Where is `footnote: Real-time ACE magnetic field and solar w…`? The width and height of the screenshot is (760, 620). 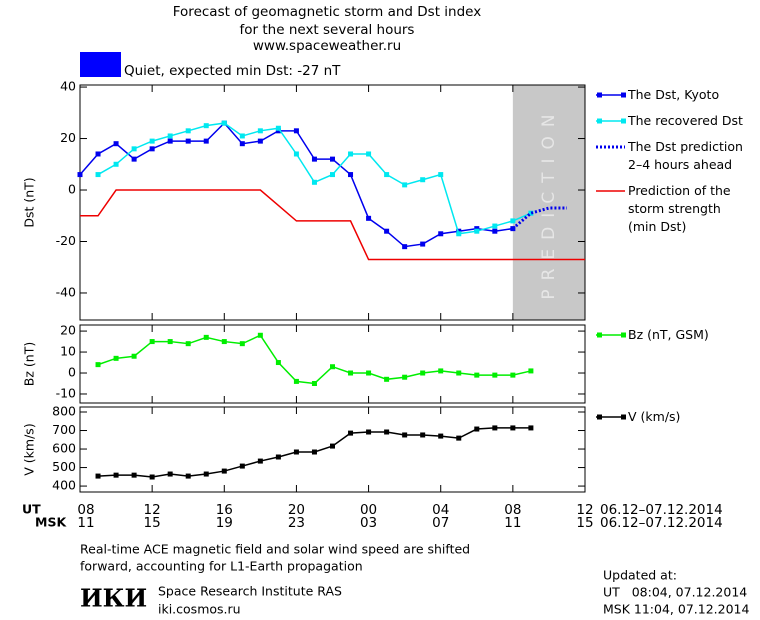 footnote: Real-time ACE magnetic field and solar w… is located at coordinates (275, 549).